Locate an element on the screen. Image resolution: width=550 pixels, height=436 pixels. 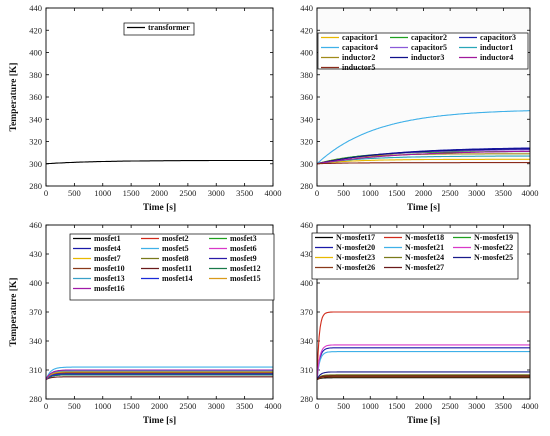
series-line-N-mosfet21 is located at coordinates (423, 365).